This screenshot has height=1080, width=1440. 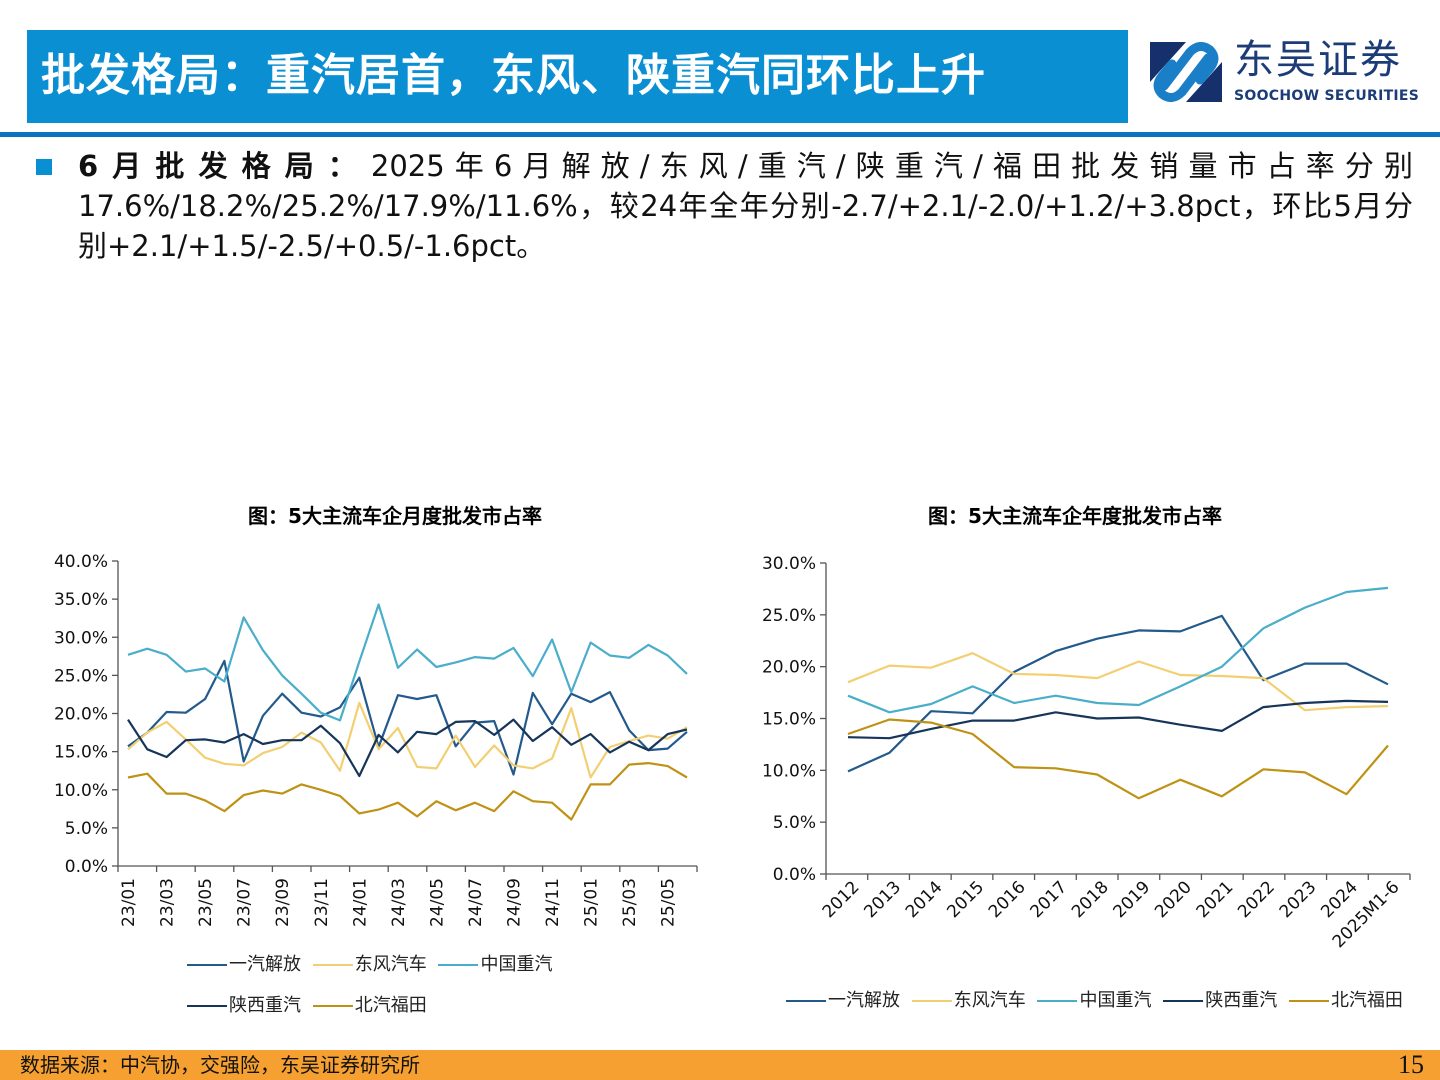 What do you see at coordinates (1411, 1064) in the screenshot?
I see `page-number: 15` at bounding box center [1411, 1064].